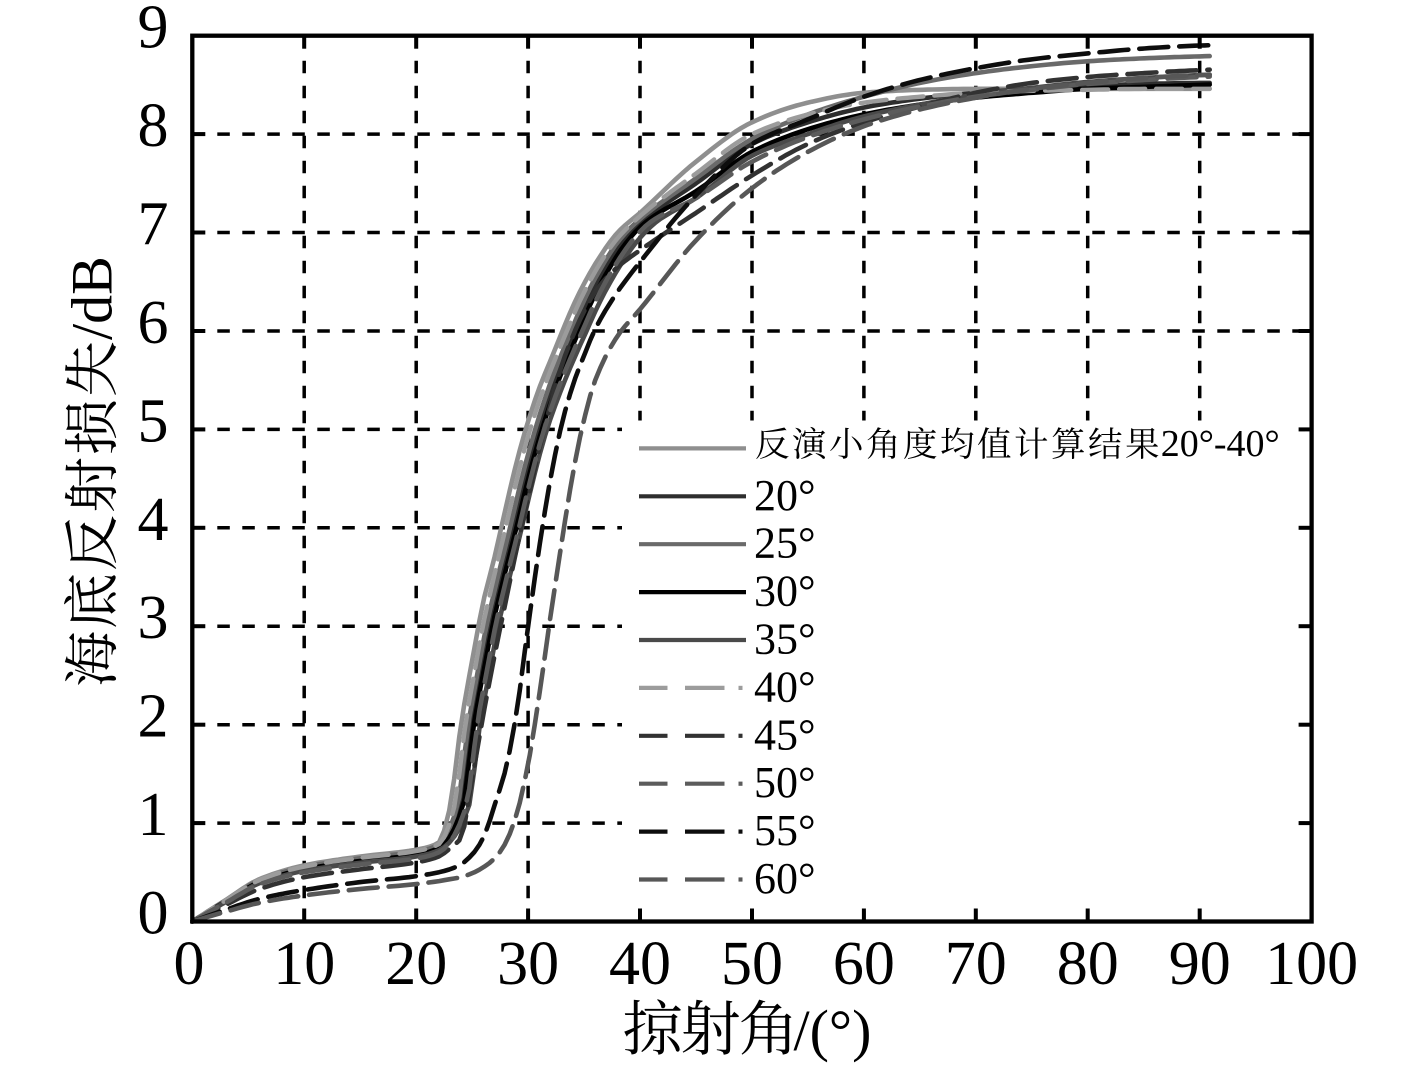  I want to click on svg-text: 20, so click(416, 964).